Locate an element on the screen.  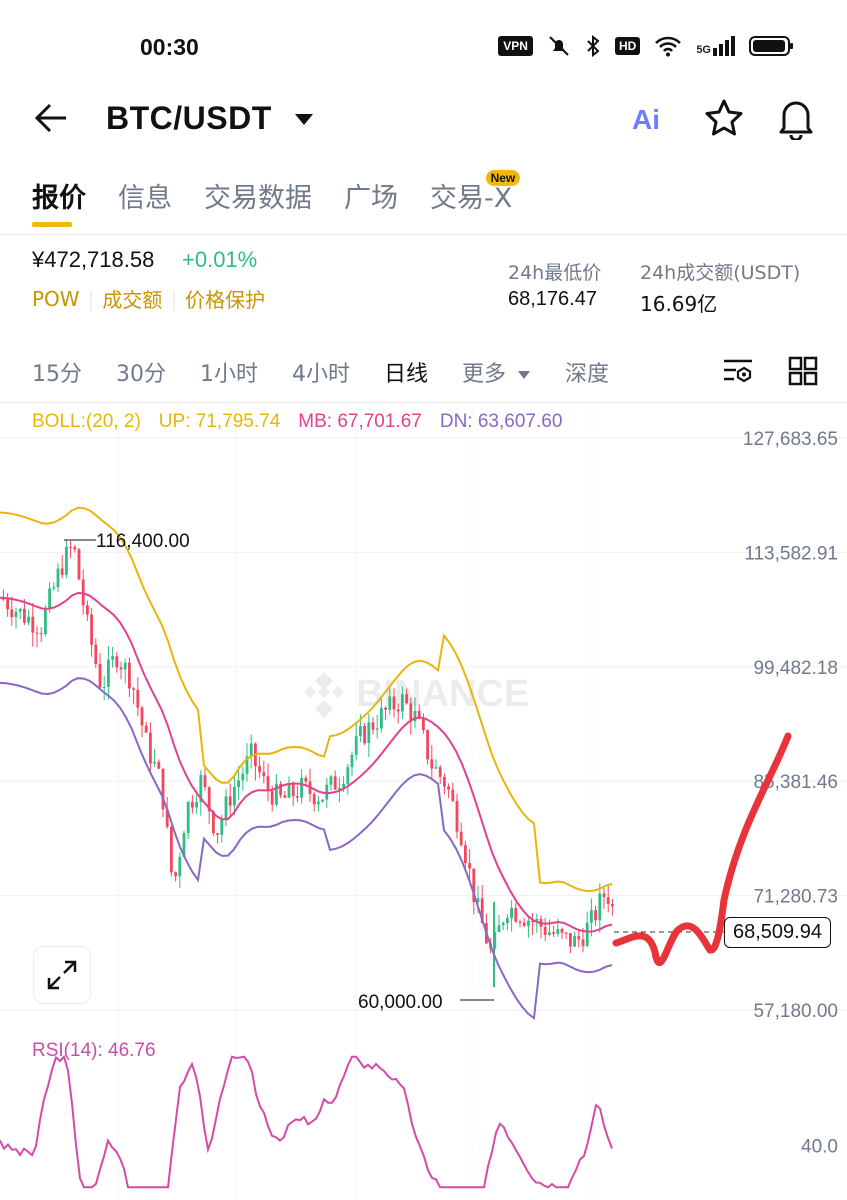
pair-selector: BTC/USDT is located at coordinates (189, 118).